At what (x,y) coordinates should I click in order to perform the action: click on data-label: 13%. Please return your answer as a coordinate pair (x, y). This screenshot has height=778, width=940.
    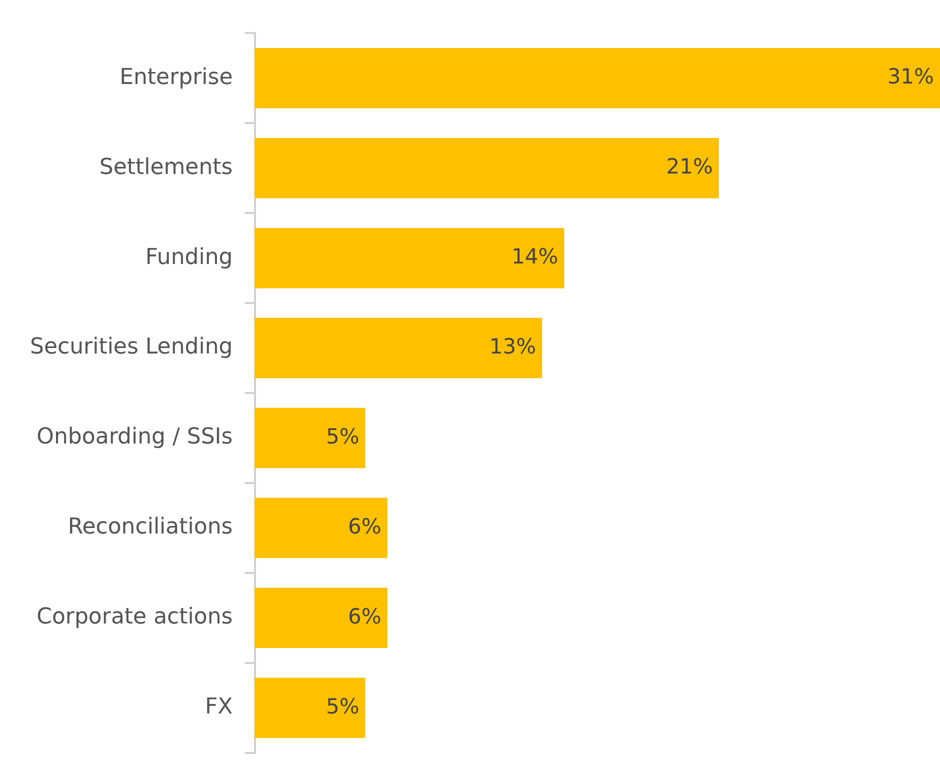
    Looking at the image, I should click on (512, 346).